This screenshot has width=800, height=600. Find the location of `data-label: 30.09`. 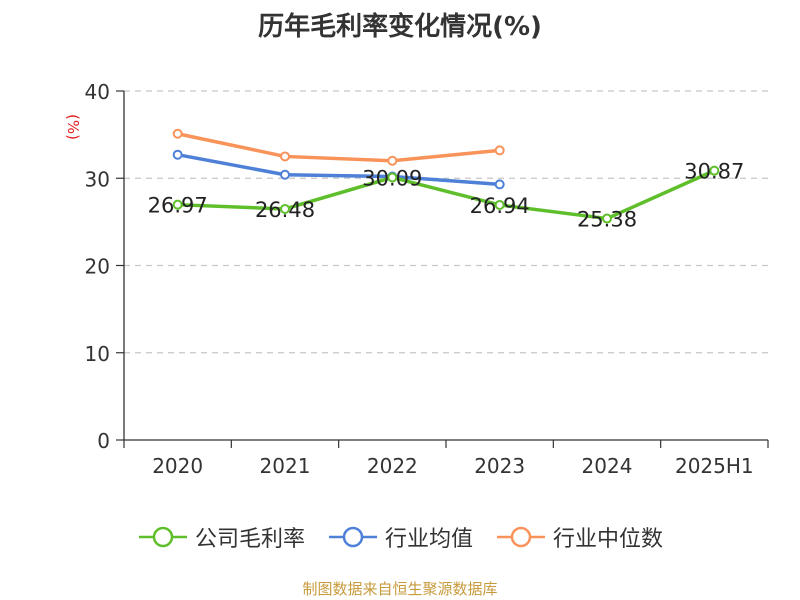

data-label: 30.09 is located at coordinates (392, 178).